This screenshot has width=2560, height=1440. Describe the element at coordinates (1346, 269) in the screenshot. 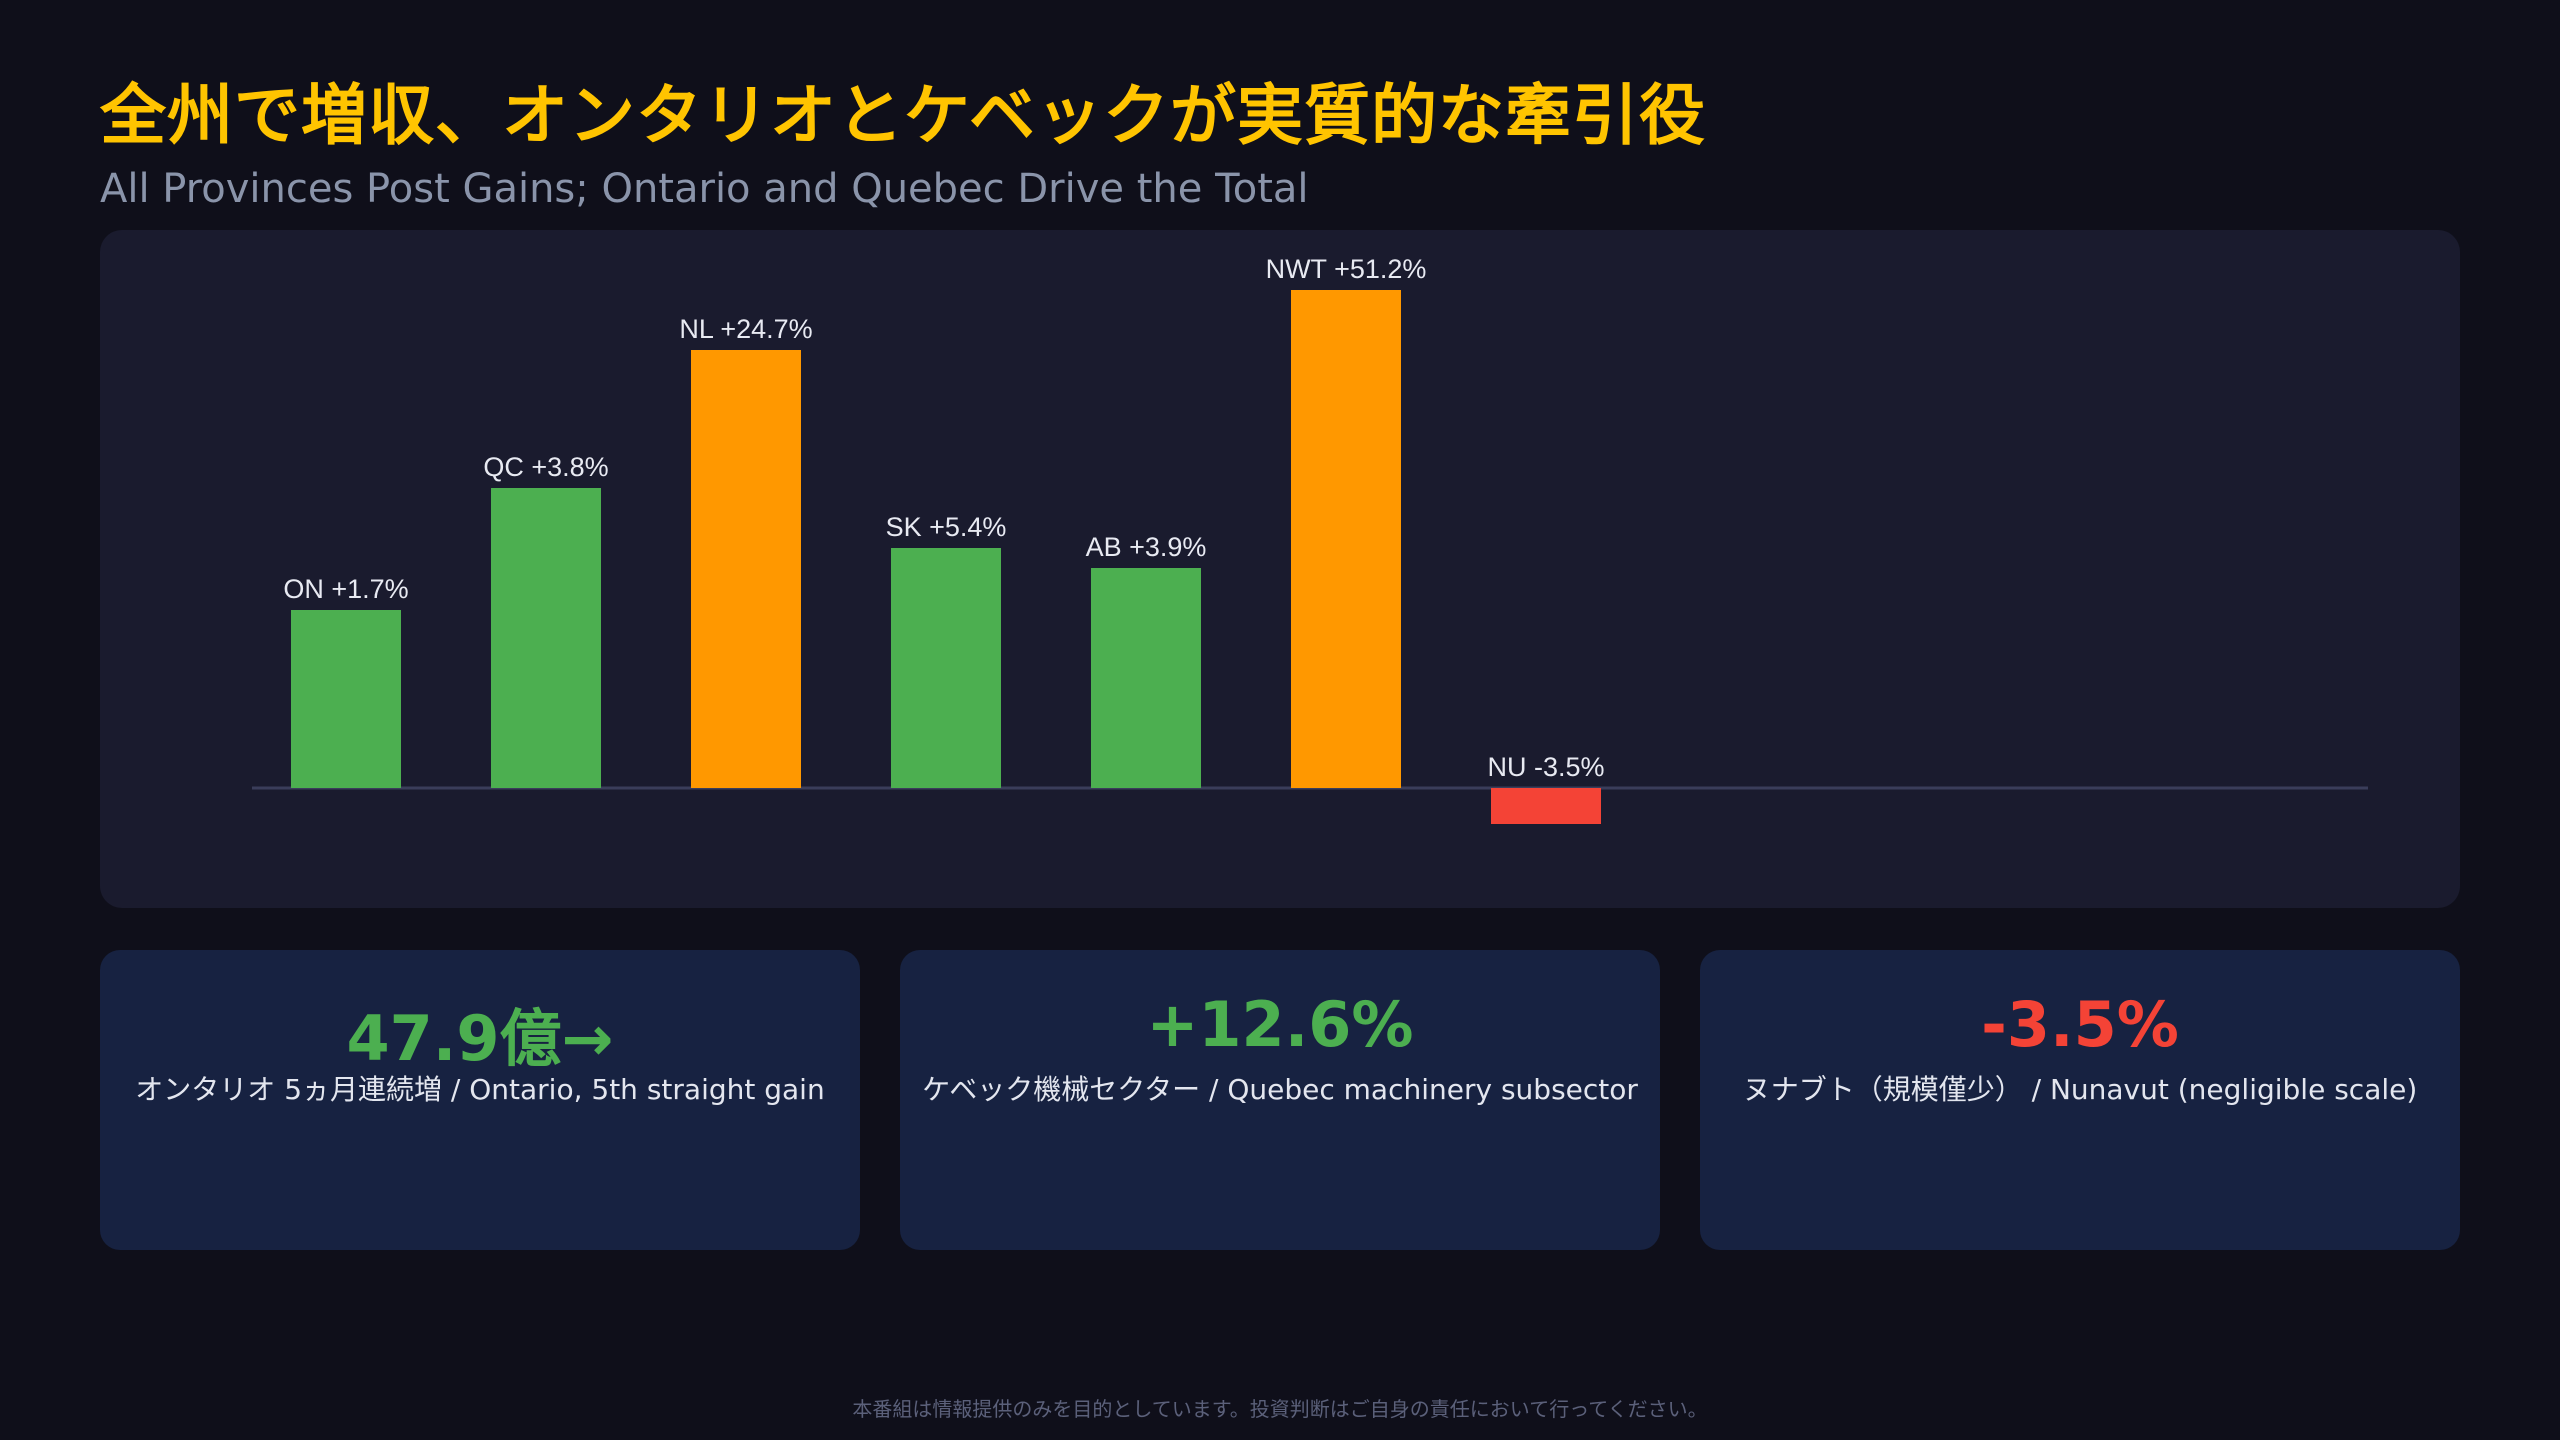

I see `data-label-nwt: NWT +51.2%` at that location.